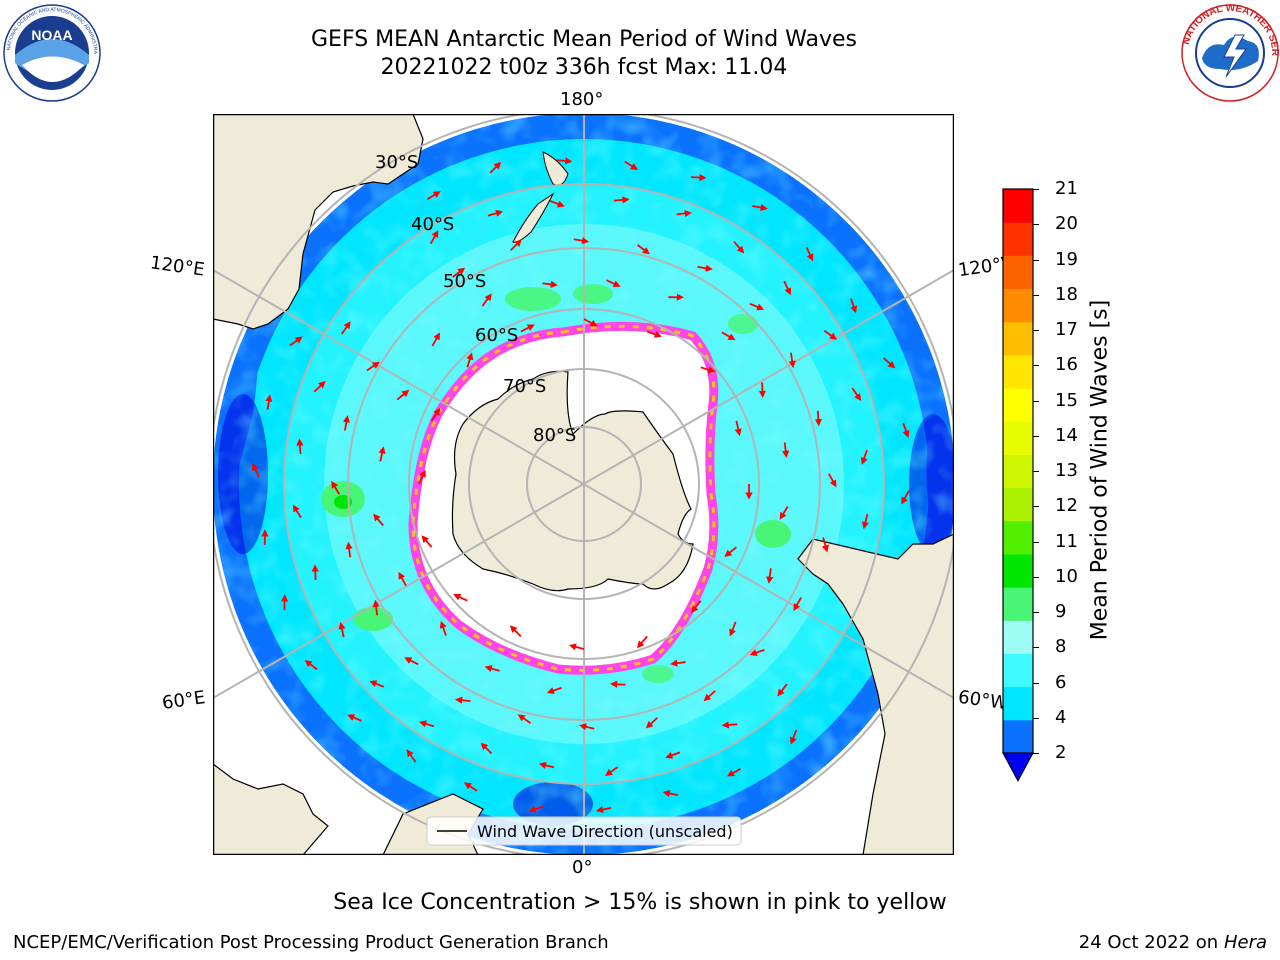 The height and width of the screenshot is (960, 1280). I want to click on colorbar-tick-label: 13, so click(1066, 470).